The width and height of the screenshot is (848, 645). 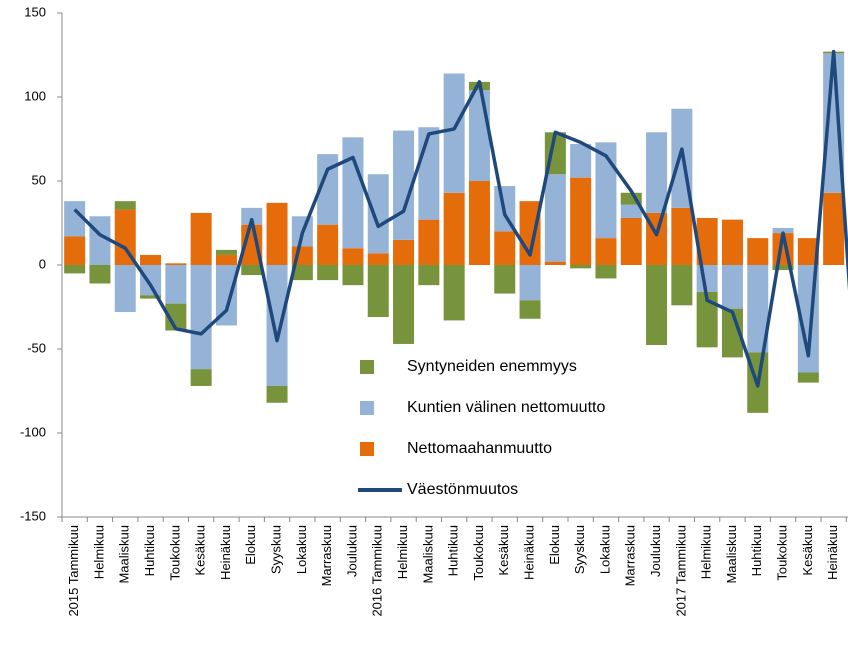 I want to click on legend-label: Nettomaahanmuutto, so click(x=479, y=448).